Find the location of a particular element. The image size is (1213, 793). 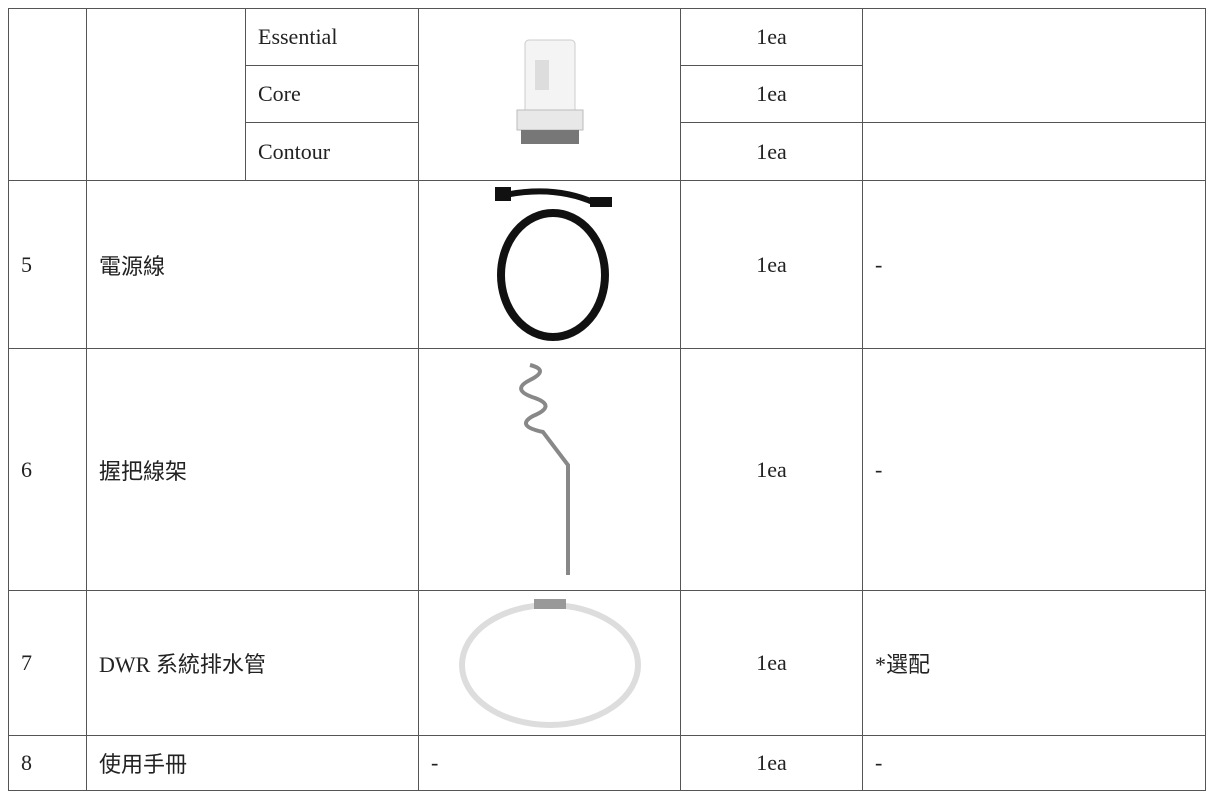

note: *選配 is located at coordinates (1034, 663).